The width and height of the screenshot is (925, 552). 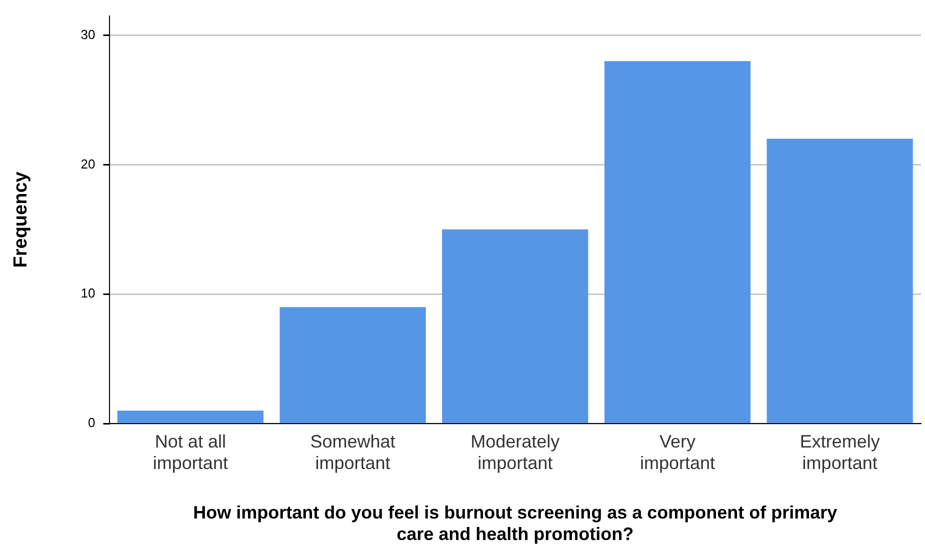 What do you see at coordinates (515, 452) in the screenshot?
I see `x-tick-label: Moderately important` at bounding box center [515, 452].